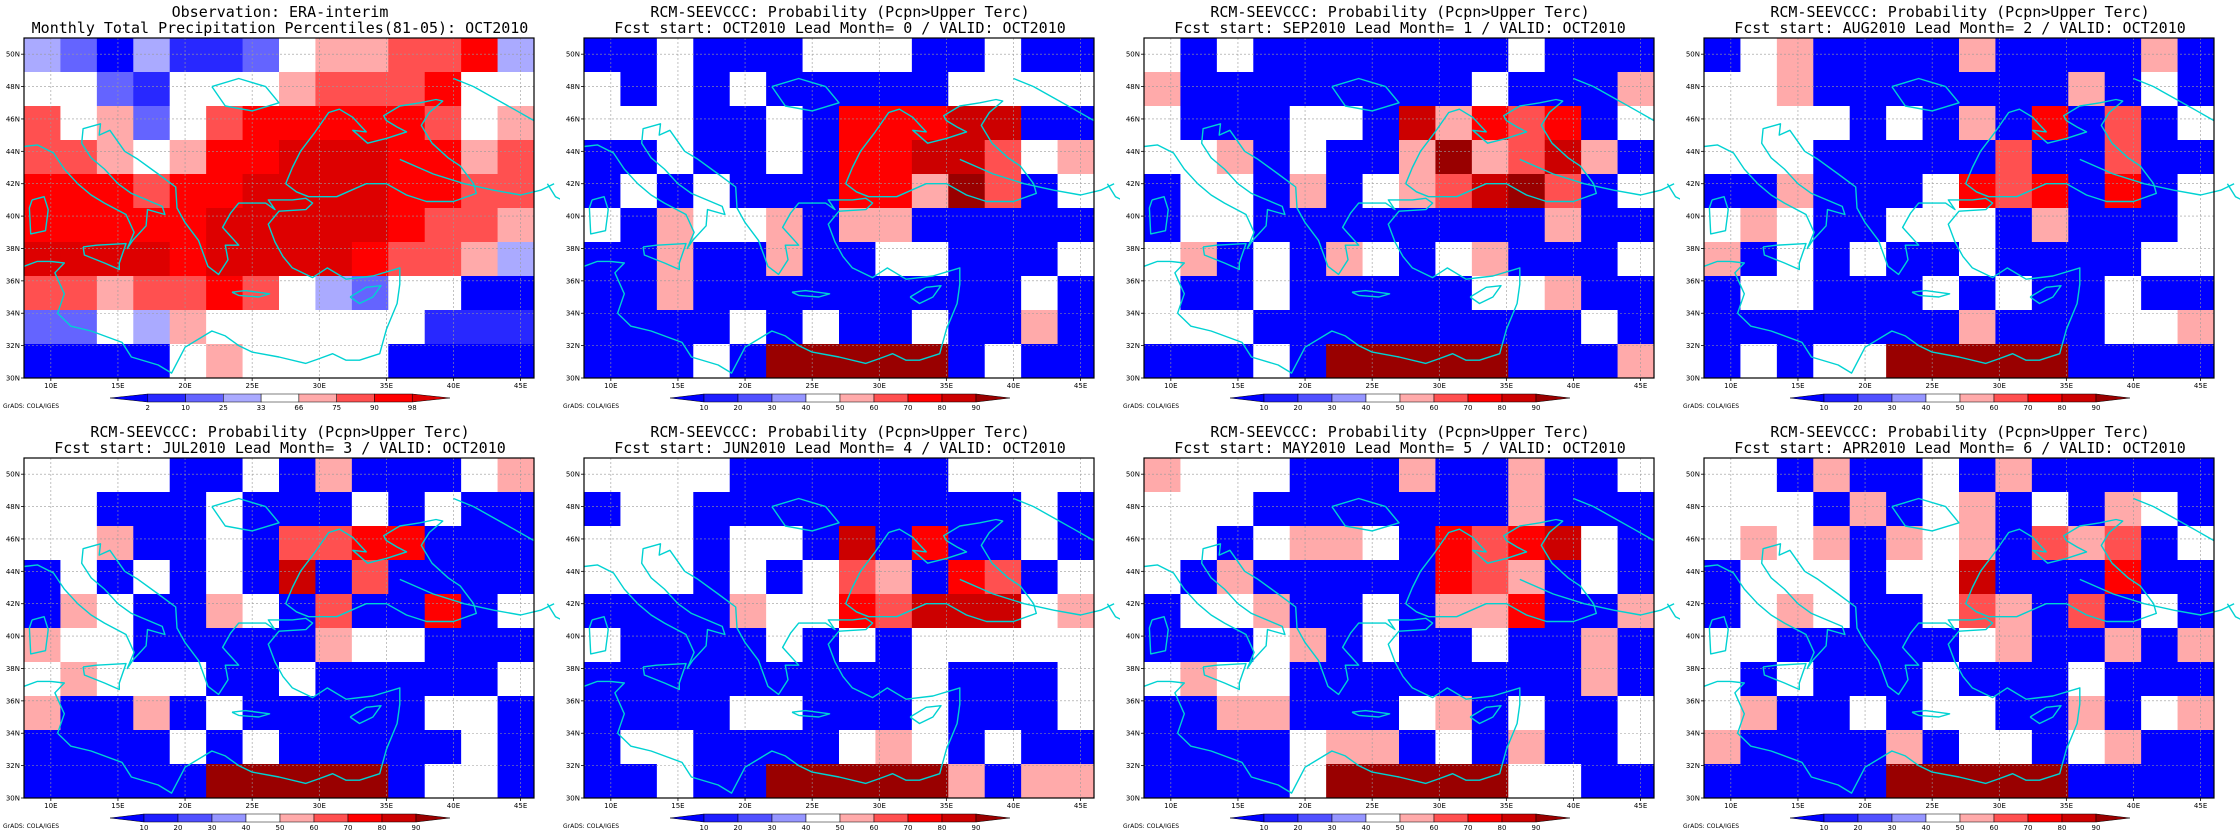 The width and height of the screenshot is (2240, 840). What do you see at coordinates (1439, 806) in the screenshot?
I see `lon-tick-label: 30E` at bounding box center [1439, 806].